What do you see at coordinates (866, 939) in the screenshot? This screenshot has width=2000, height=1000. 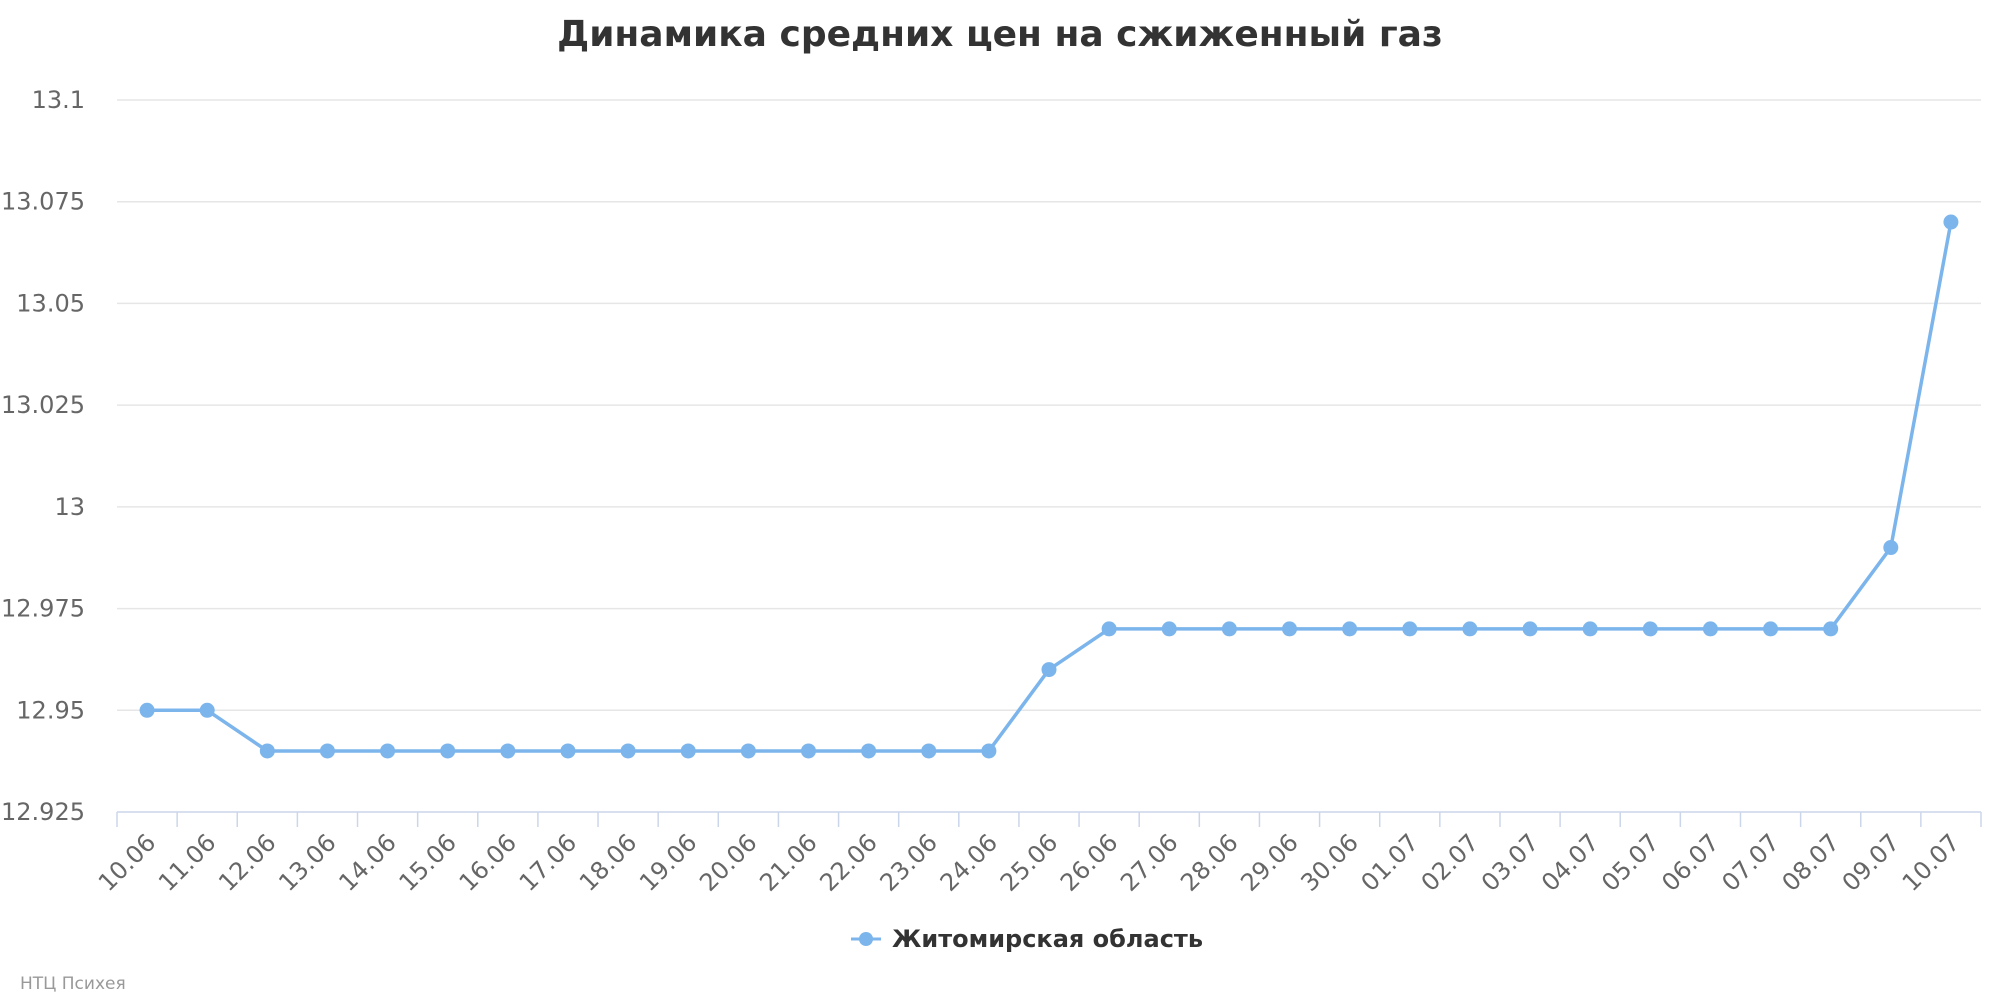 I see `legend-marker-symbol` at bounding box center [866, 939].